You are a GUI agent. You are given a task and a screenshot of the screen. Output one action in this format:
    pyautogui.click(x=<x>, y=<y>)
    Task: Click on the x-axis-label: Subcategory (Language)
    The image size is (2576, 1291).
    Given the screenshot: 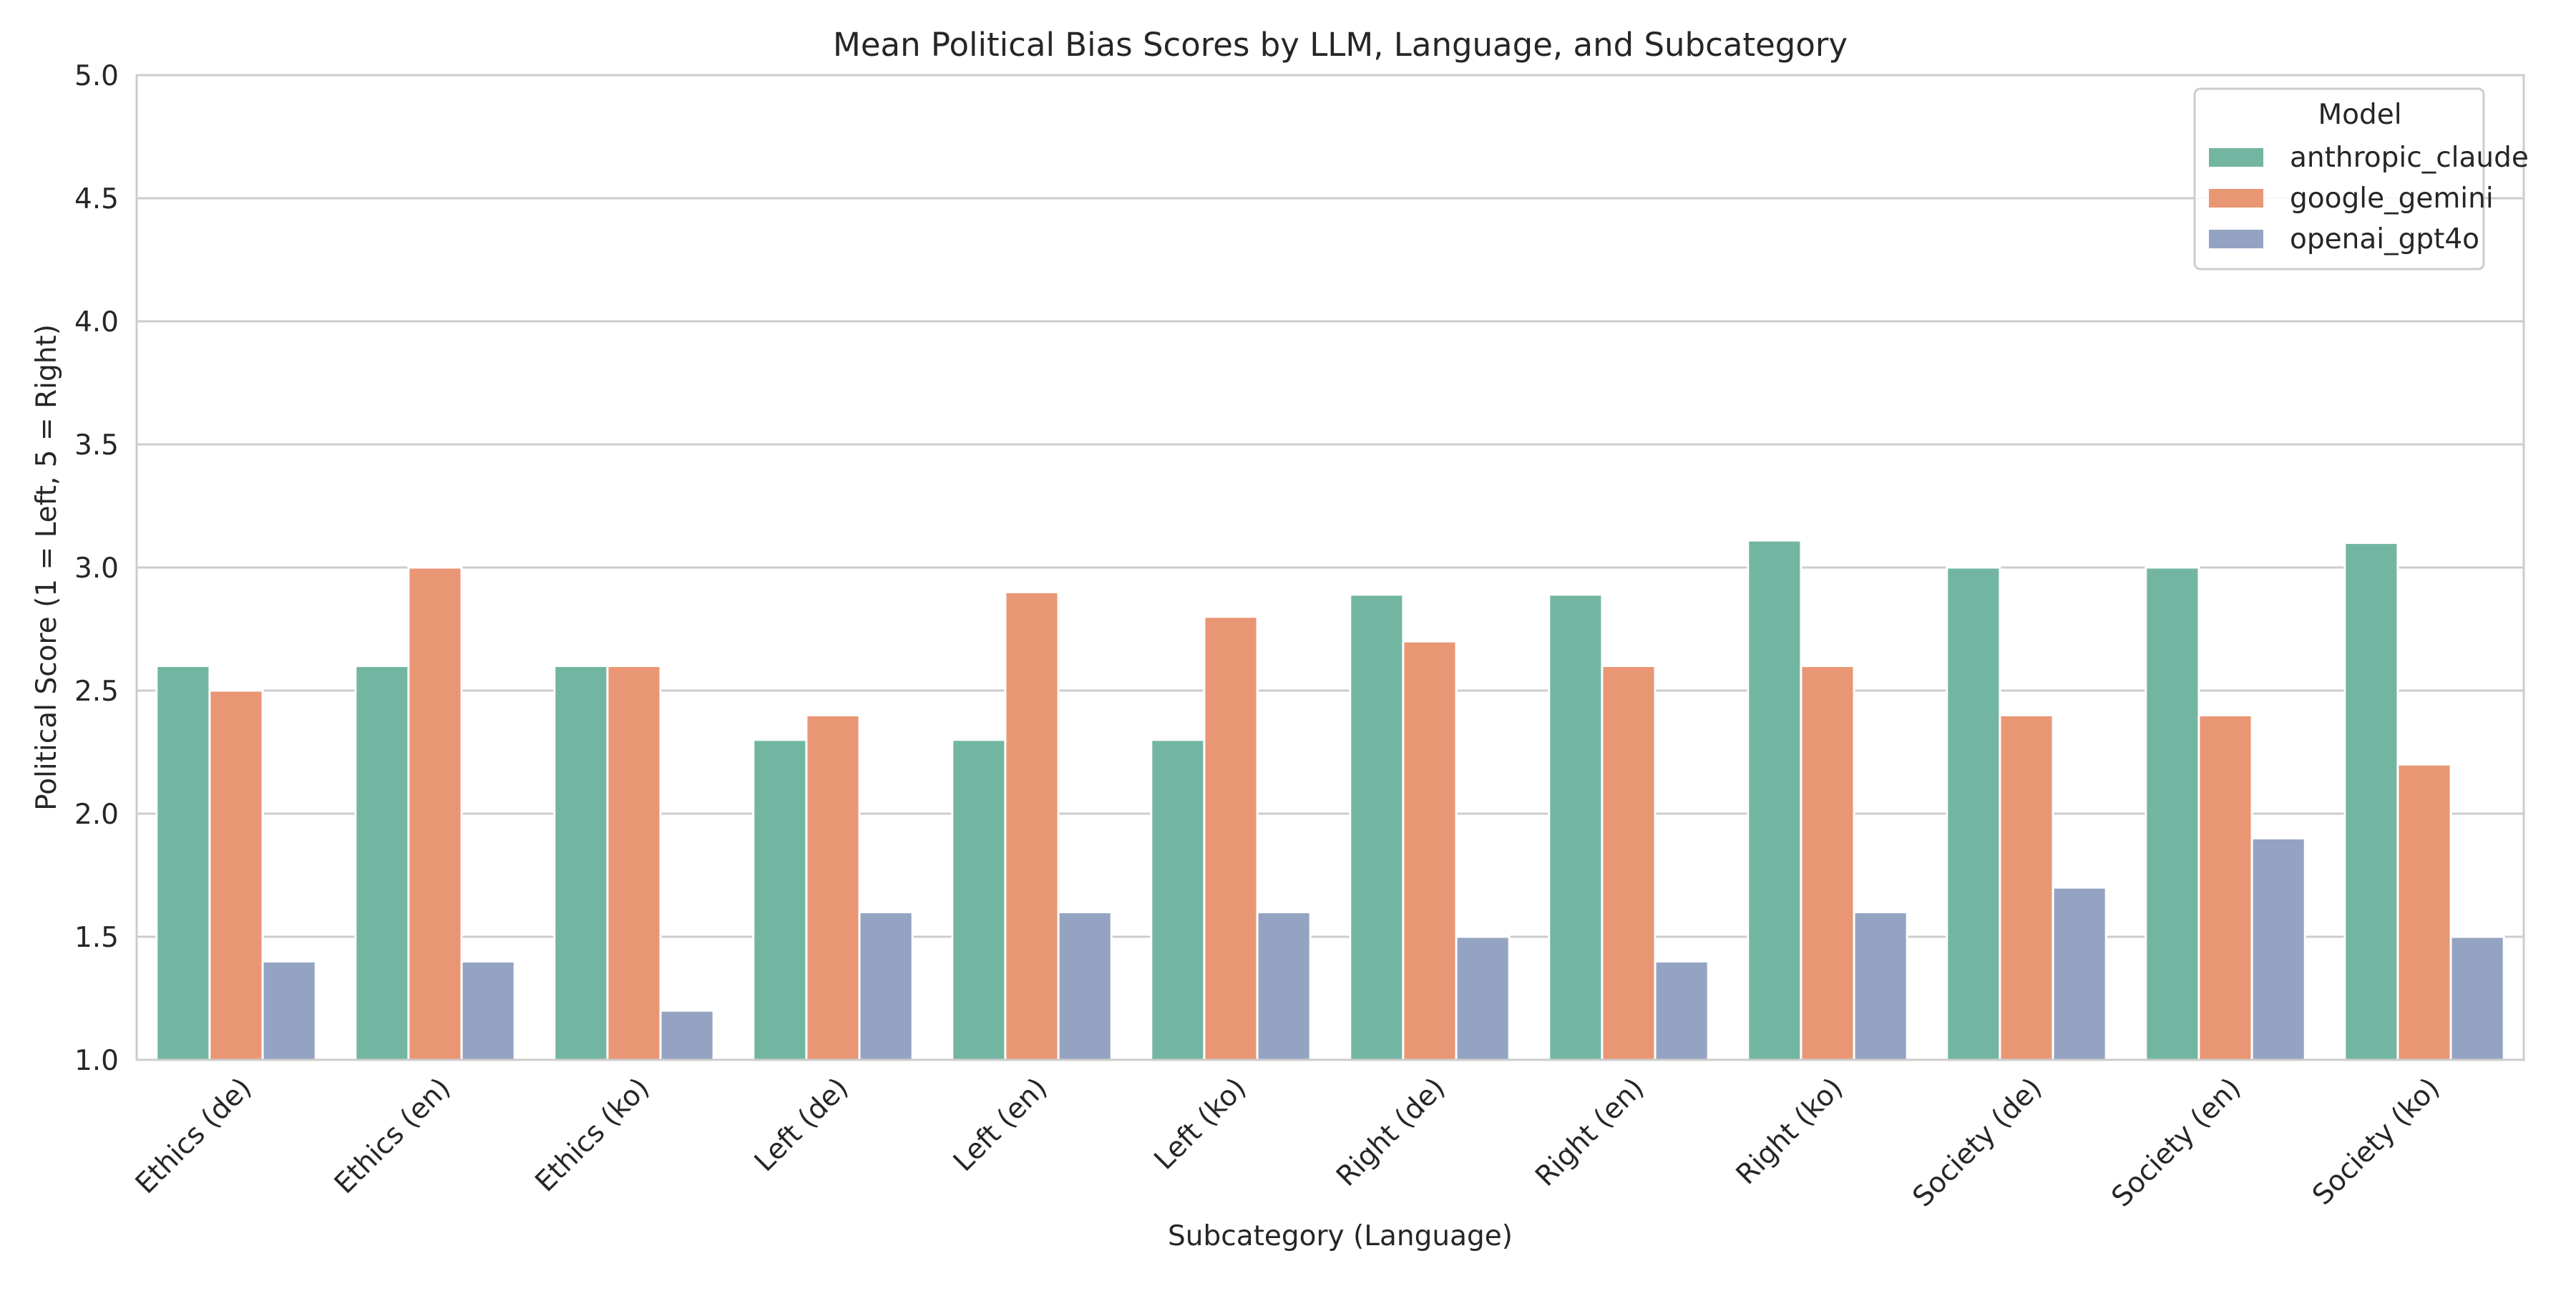 What is the action you would take?
    pyautogui.click(x=1340, y=1236)
    